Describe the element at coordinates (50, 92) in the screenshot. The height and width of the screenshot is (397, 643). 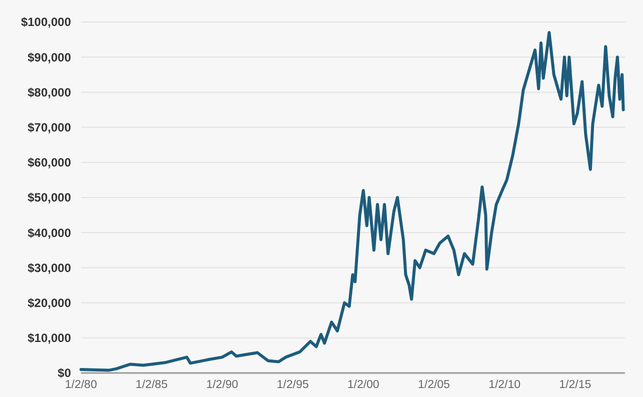
I see `y-tick-label: $80,000` at that location.